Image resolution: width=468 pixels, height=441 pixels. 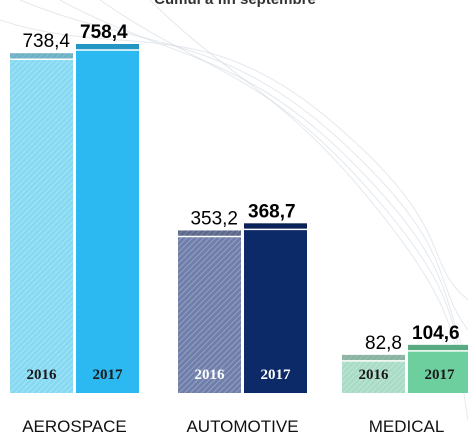 What do you see at coordinates (242, 426) in the screenshot?
I see `x-tick-label: AUTOMOTIVE` at bounding box center [242, 426].